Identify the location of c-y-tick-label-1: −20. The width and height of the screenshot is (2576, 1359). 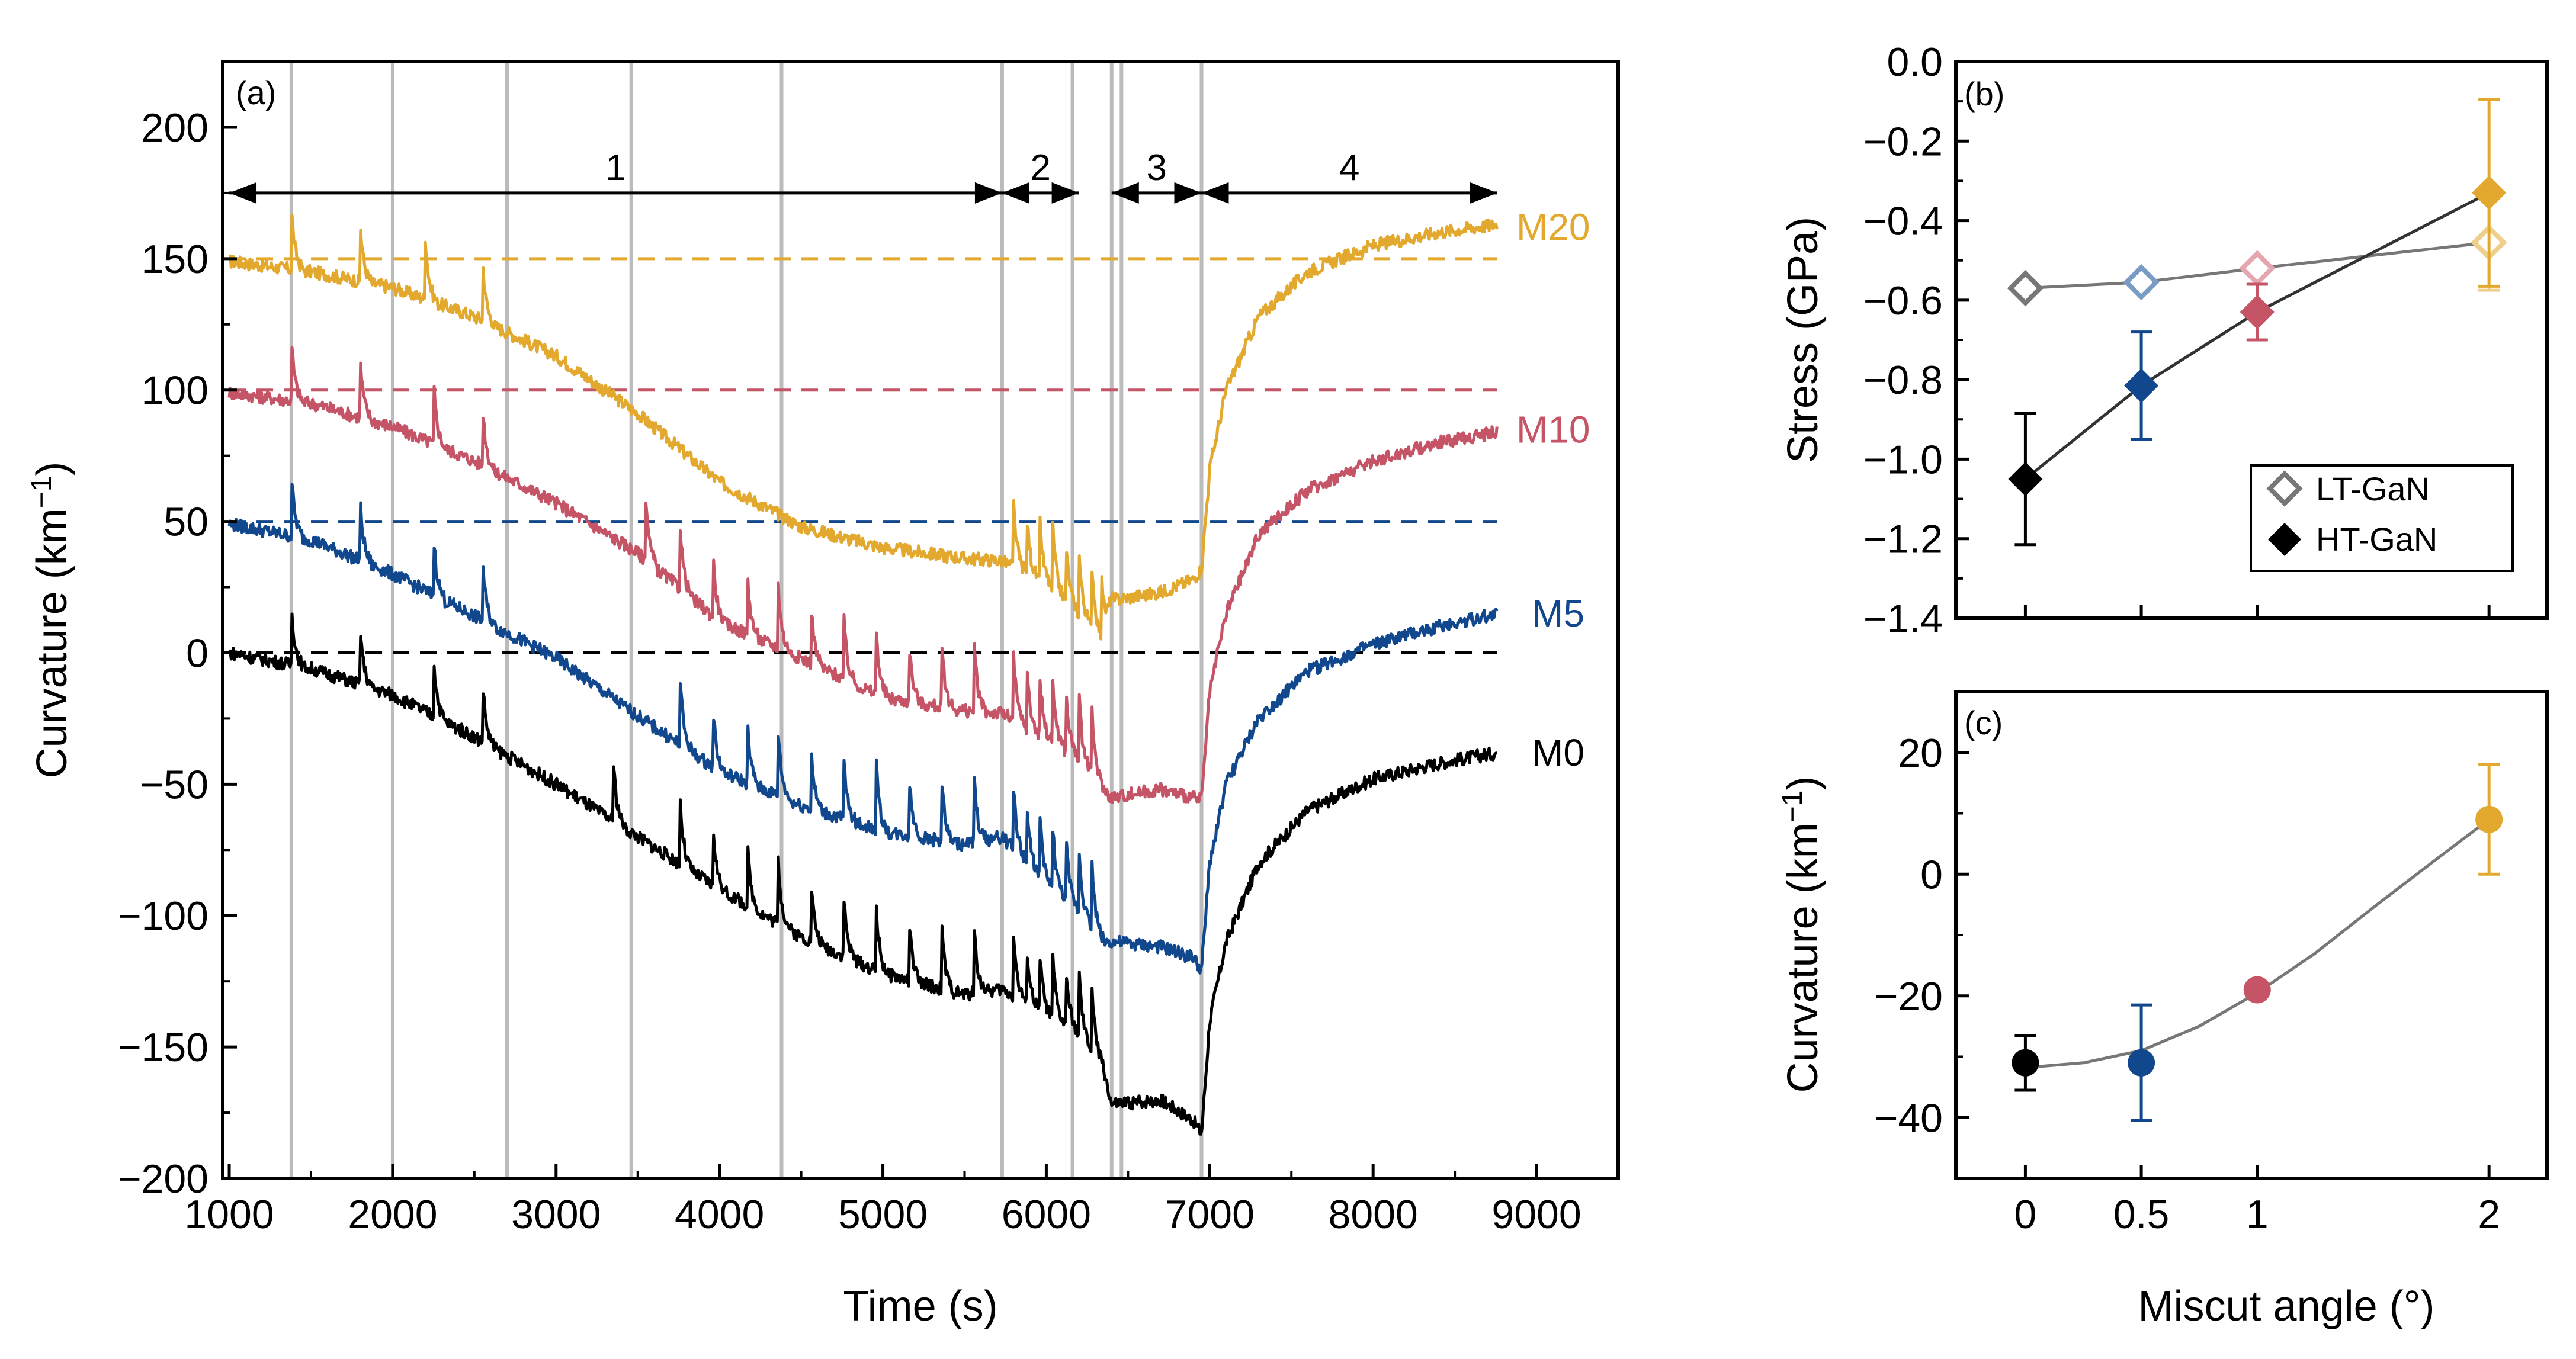
(1909, 996).